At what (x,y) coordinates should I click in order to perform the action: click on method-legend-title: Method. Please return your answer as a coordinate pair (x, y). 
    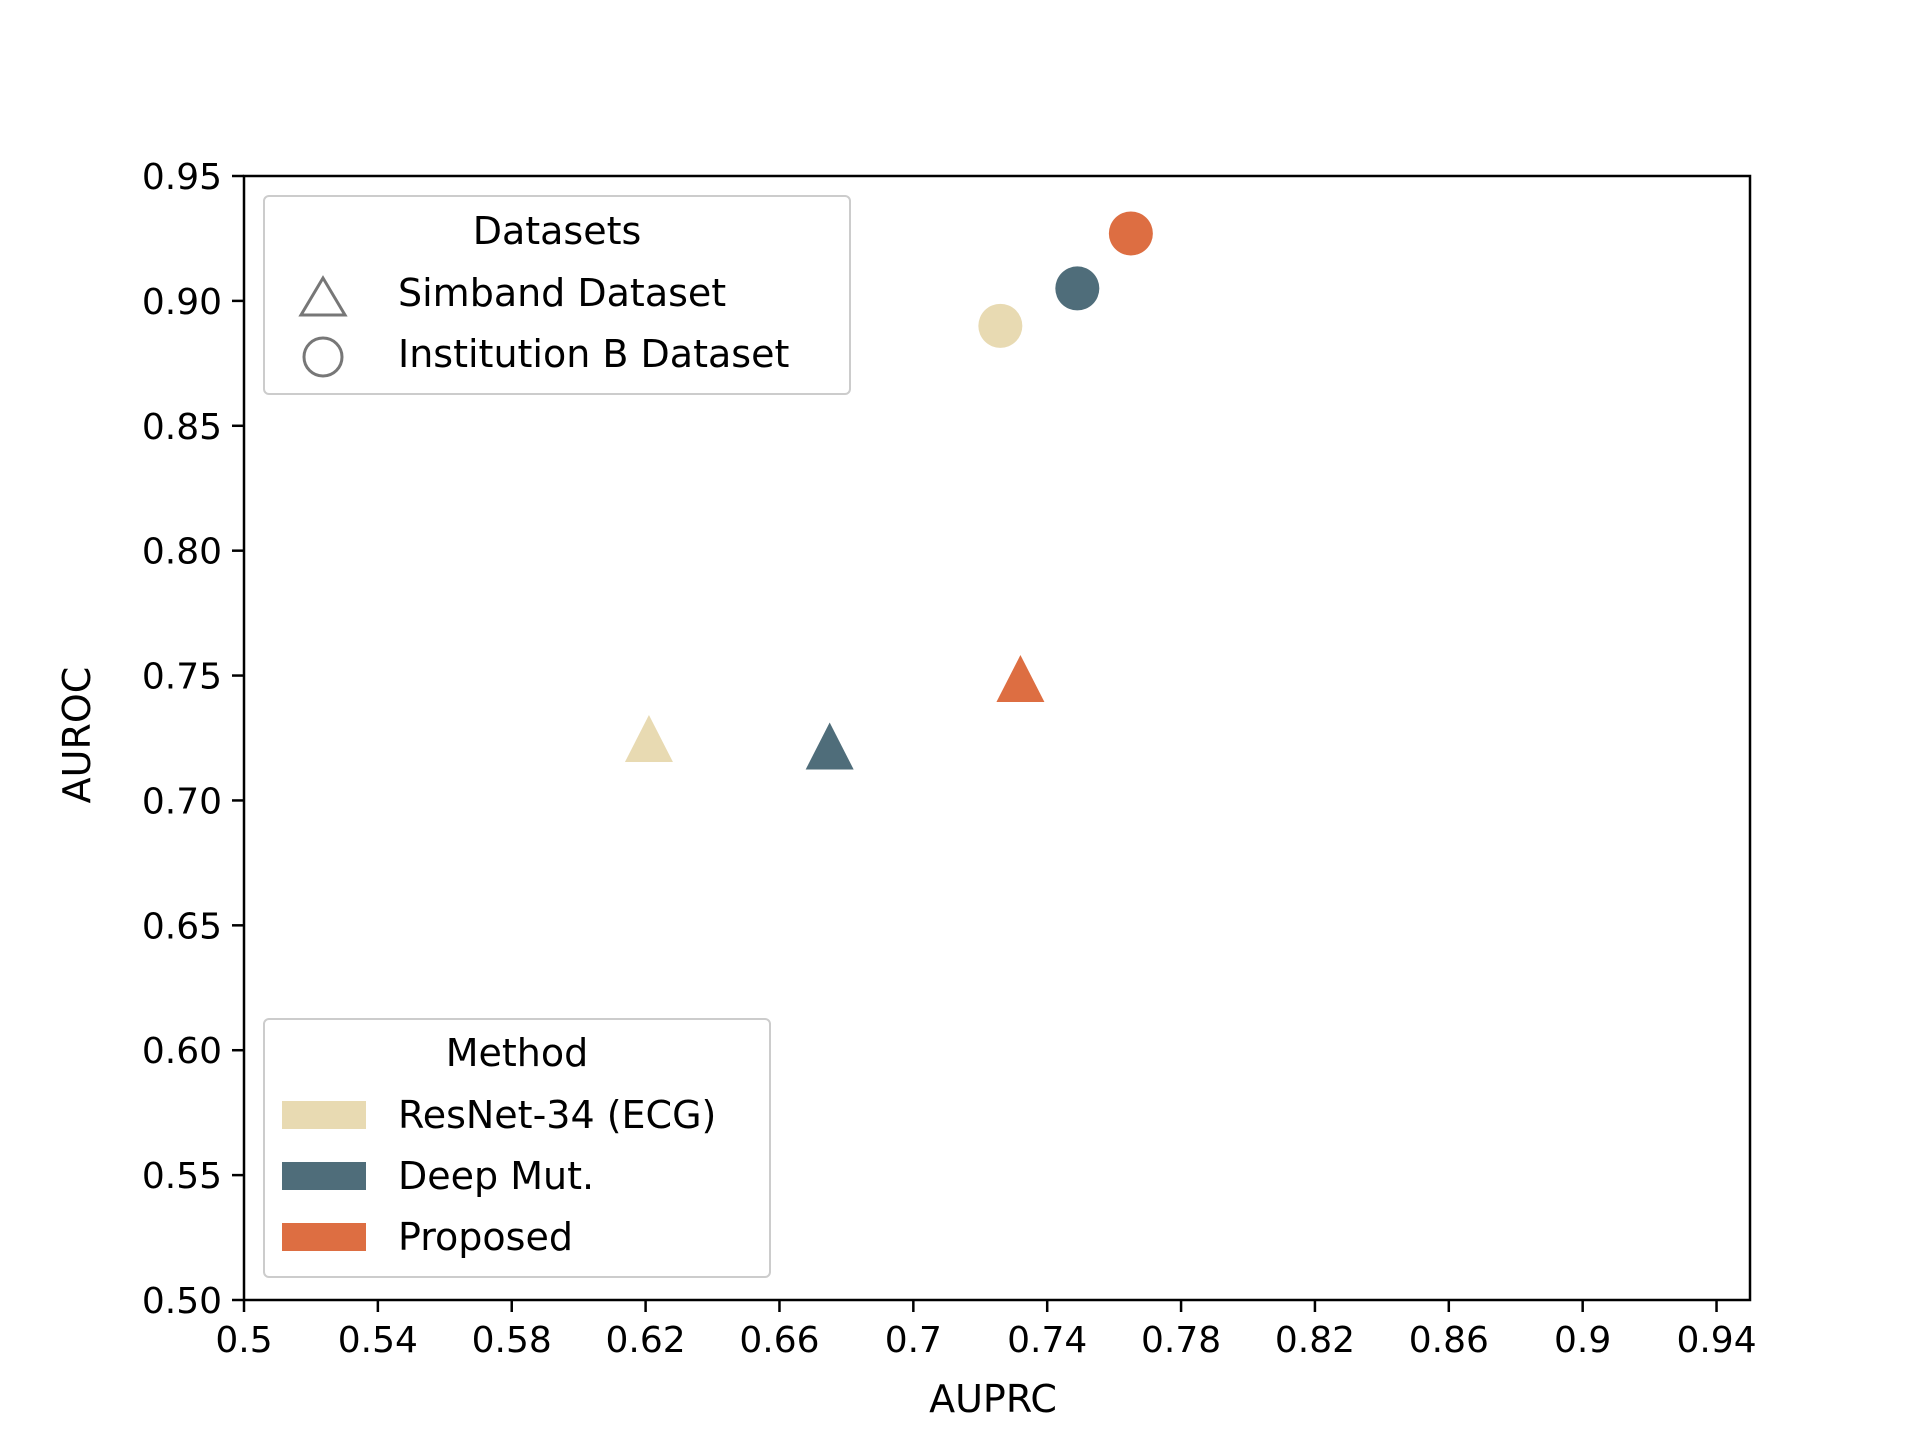
    Looking at the image, I should click on (517, 1053).